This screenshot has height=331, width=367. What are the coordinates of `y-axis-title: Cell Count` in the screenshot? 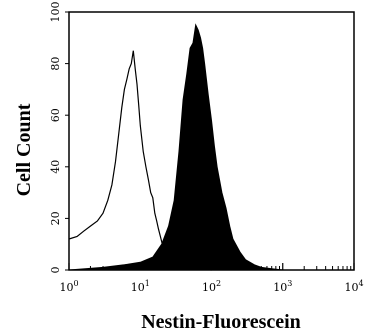 It's located at (24, 149).